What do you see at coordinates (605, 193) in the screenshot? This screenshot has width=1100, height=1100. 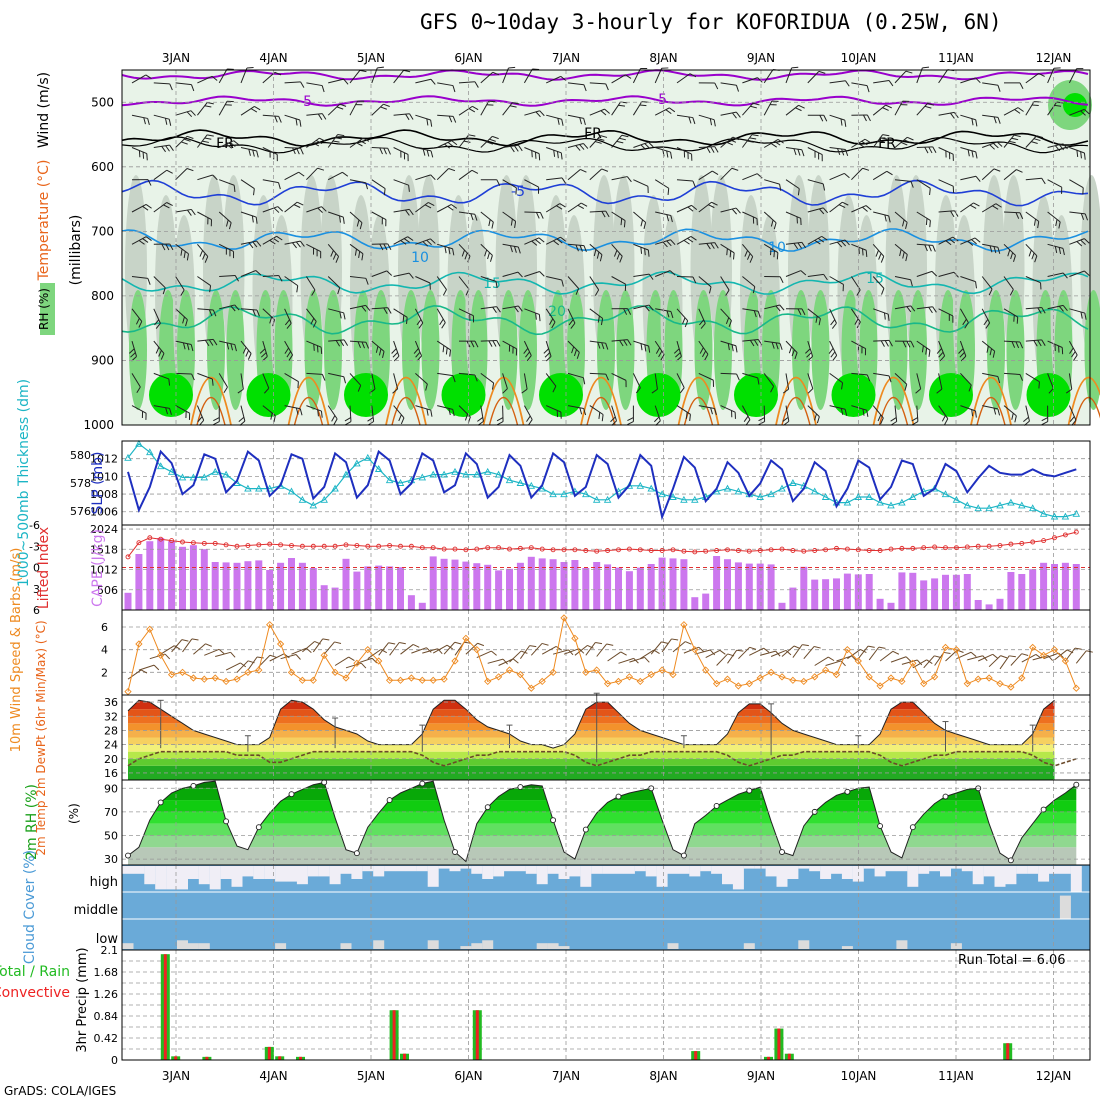 I see `temp-contour` at bounding box center [605, 193].